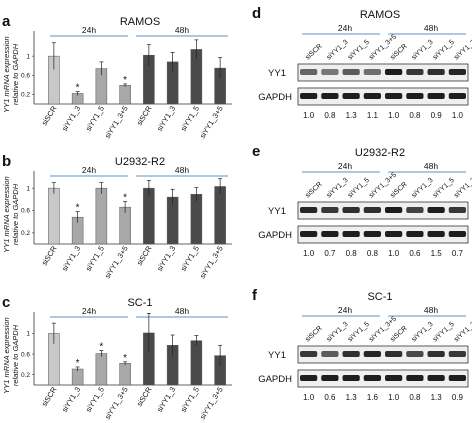  I want to click on row-label-gapdh: GAPDH, so click(275, 97).